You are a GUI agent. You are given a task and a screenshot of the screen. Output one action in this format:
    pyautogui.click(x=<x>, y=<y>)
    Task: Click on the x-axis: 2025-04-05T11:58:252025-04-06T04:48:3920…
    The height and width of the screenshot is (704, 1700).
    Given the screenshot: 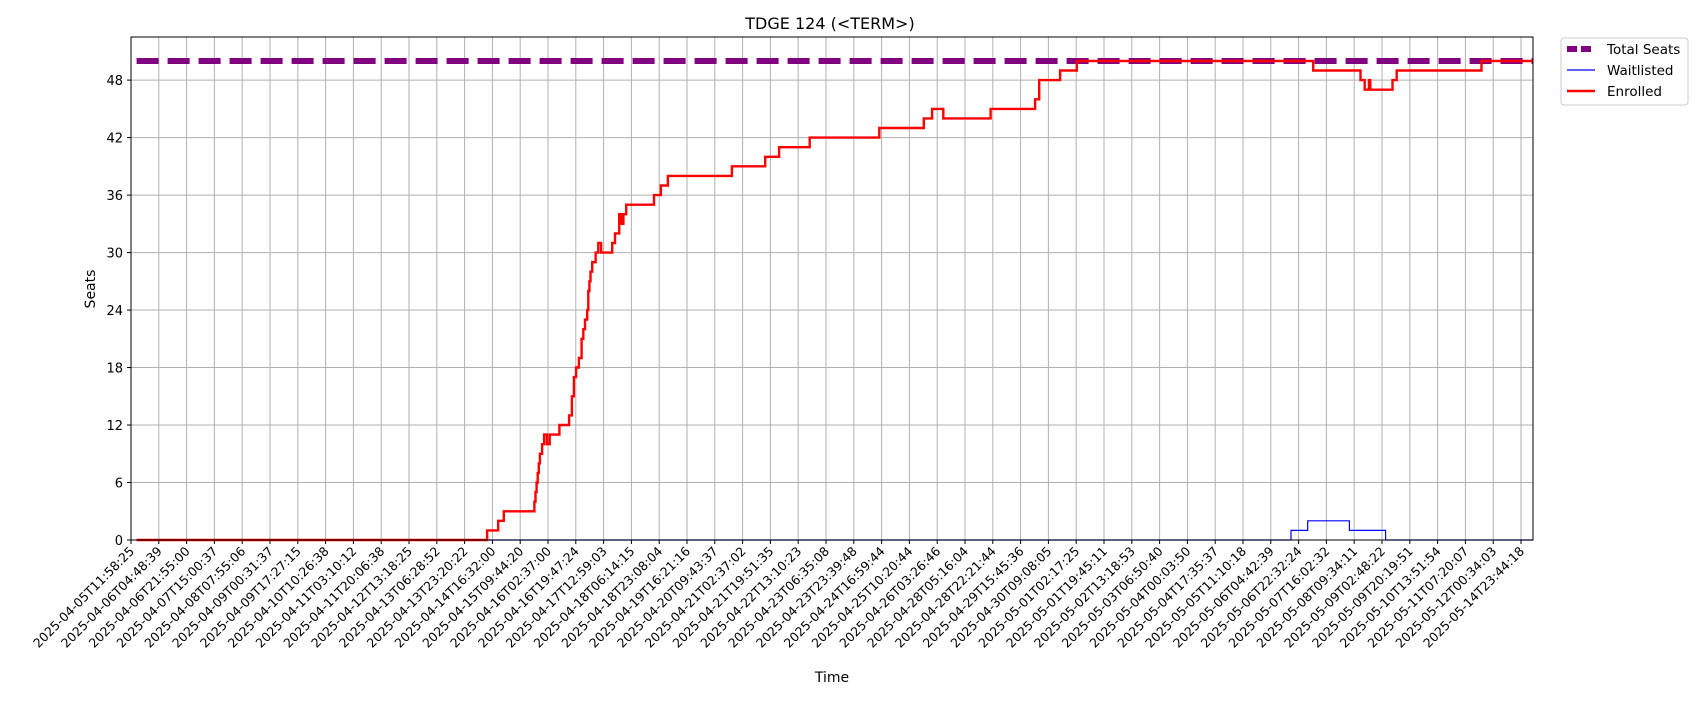 What is the action you would take?
    pyautogui.click(x=778, y=595)
    